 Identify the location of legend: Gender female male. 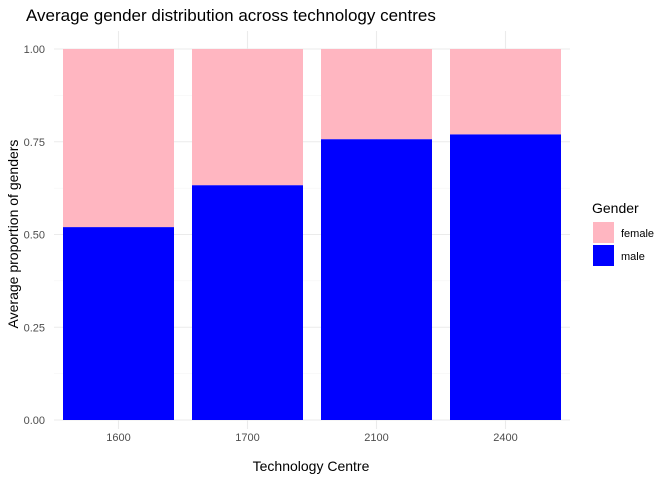
(623, 233).